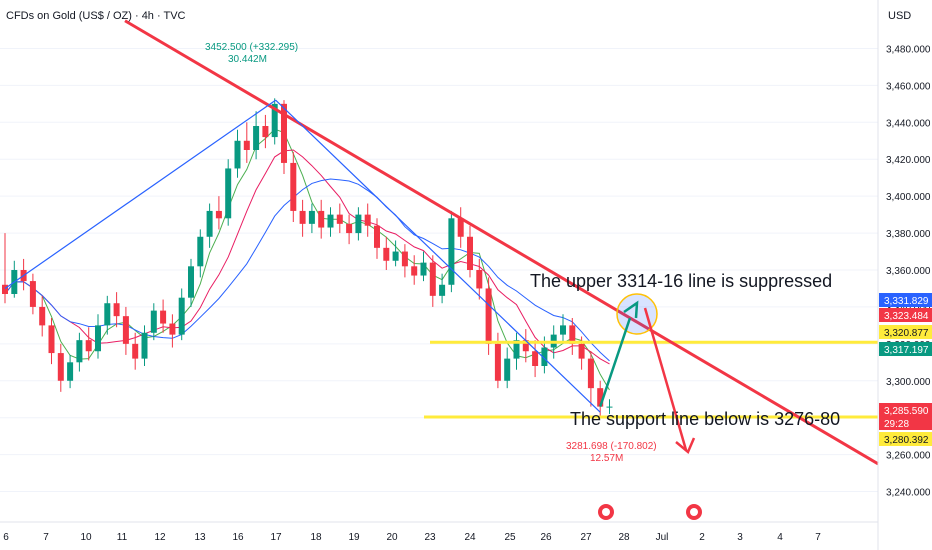 Image resolution: width=932 pixels, height=550 pixels. I want to click on y-tick-label: 3,300.000, so click(908, 382).